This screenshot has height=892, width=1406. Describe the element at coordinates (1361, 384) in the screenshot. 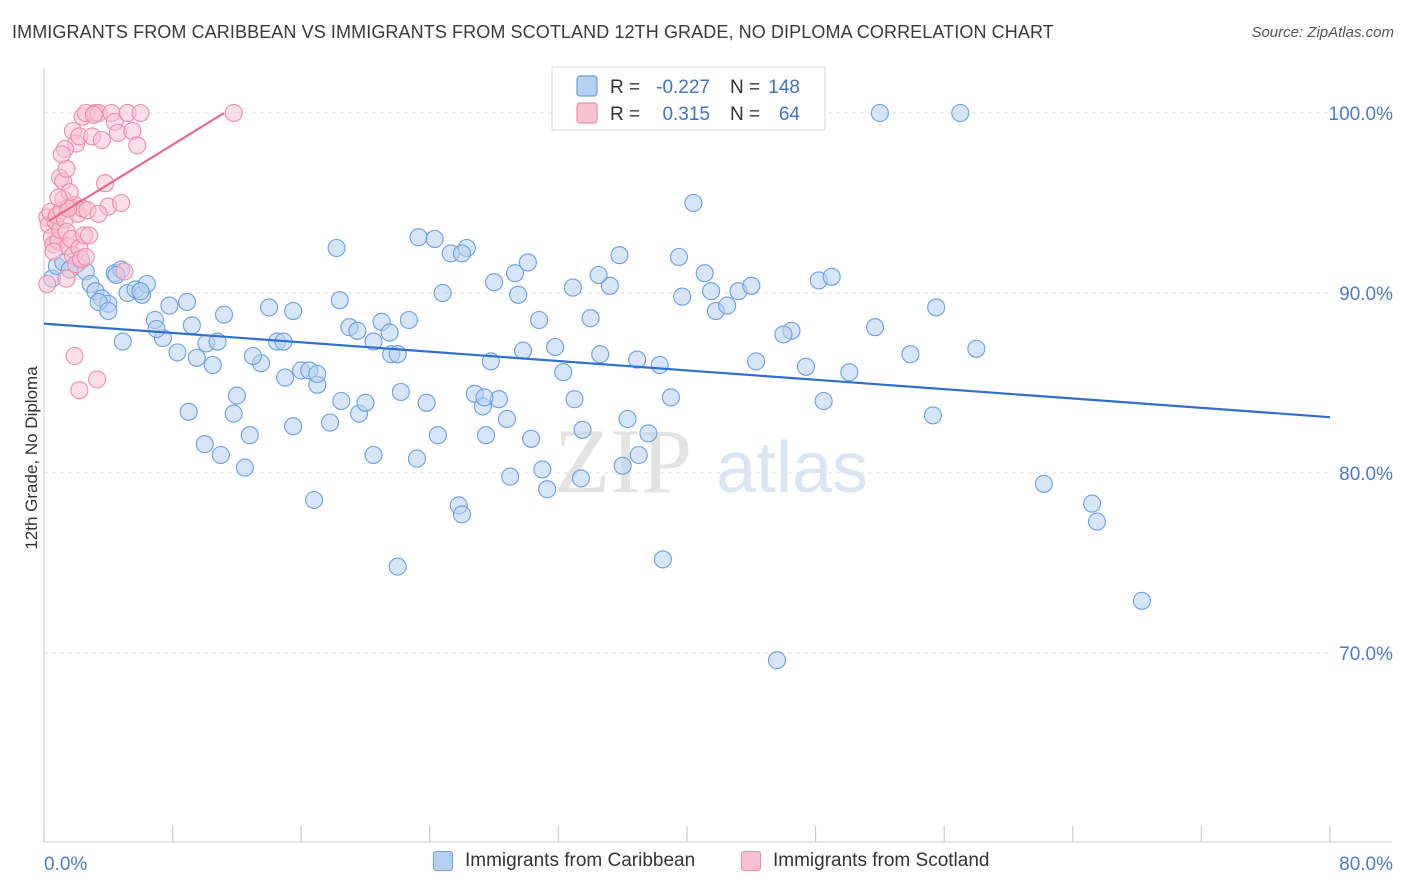

I see `y-tick-labels: 70.0% 80.0% 90.0% 100.0%` at that location.